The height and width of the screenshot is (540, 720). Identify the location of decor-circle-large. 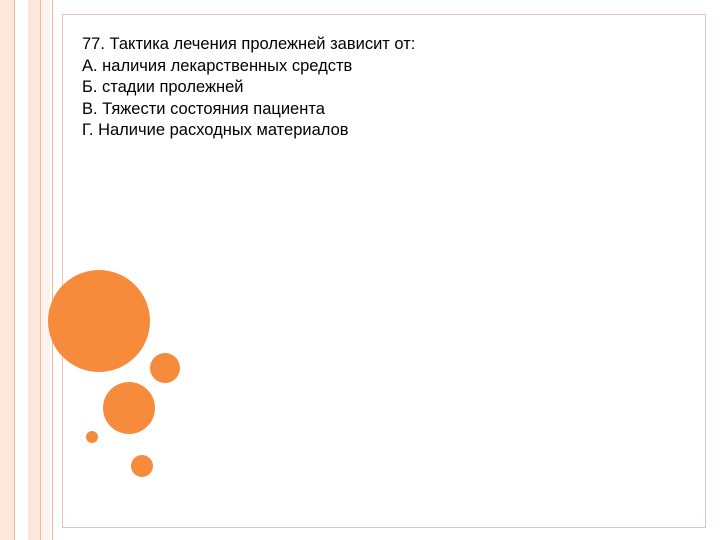
(99, 321).